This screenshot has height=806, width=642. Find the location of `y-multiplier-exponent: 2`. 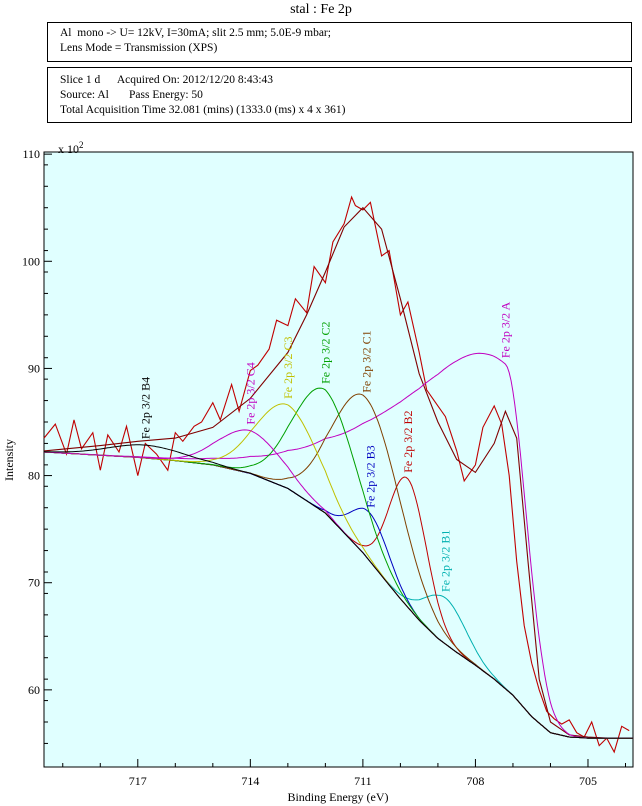

y-multiplier-exponent: 2 is located at coordinates (81, 145).